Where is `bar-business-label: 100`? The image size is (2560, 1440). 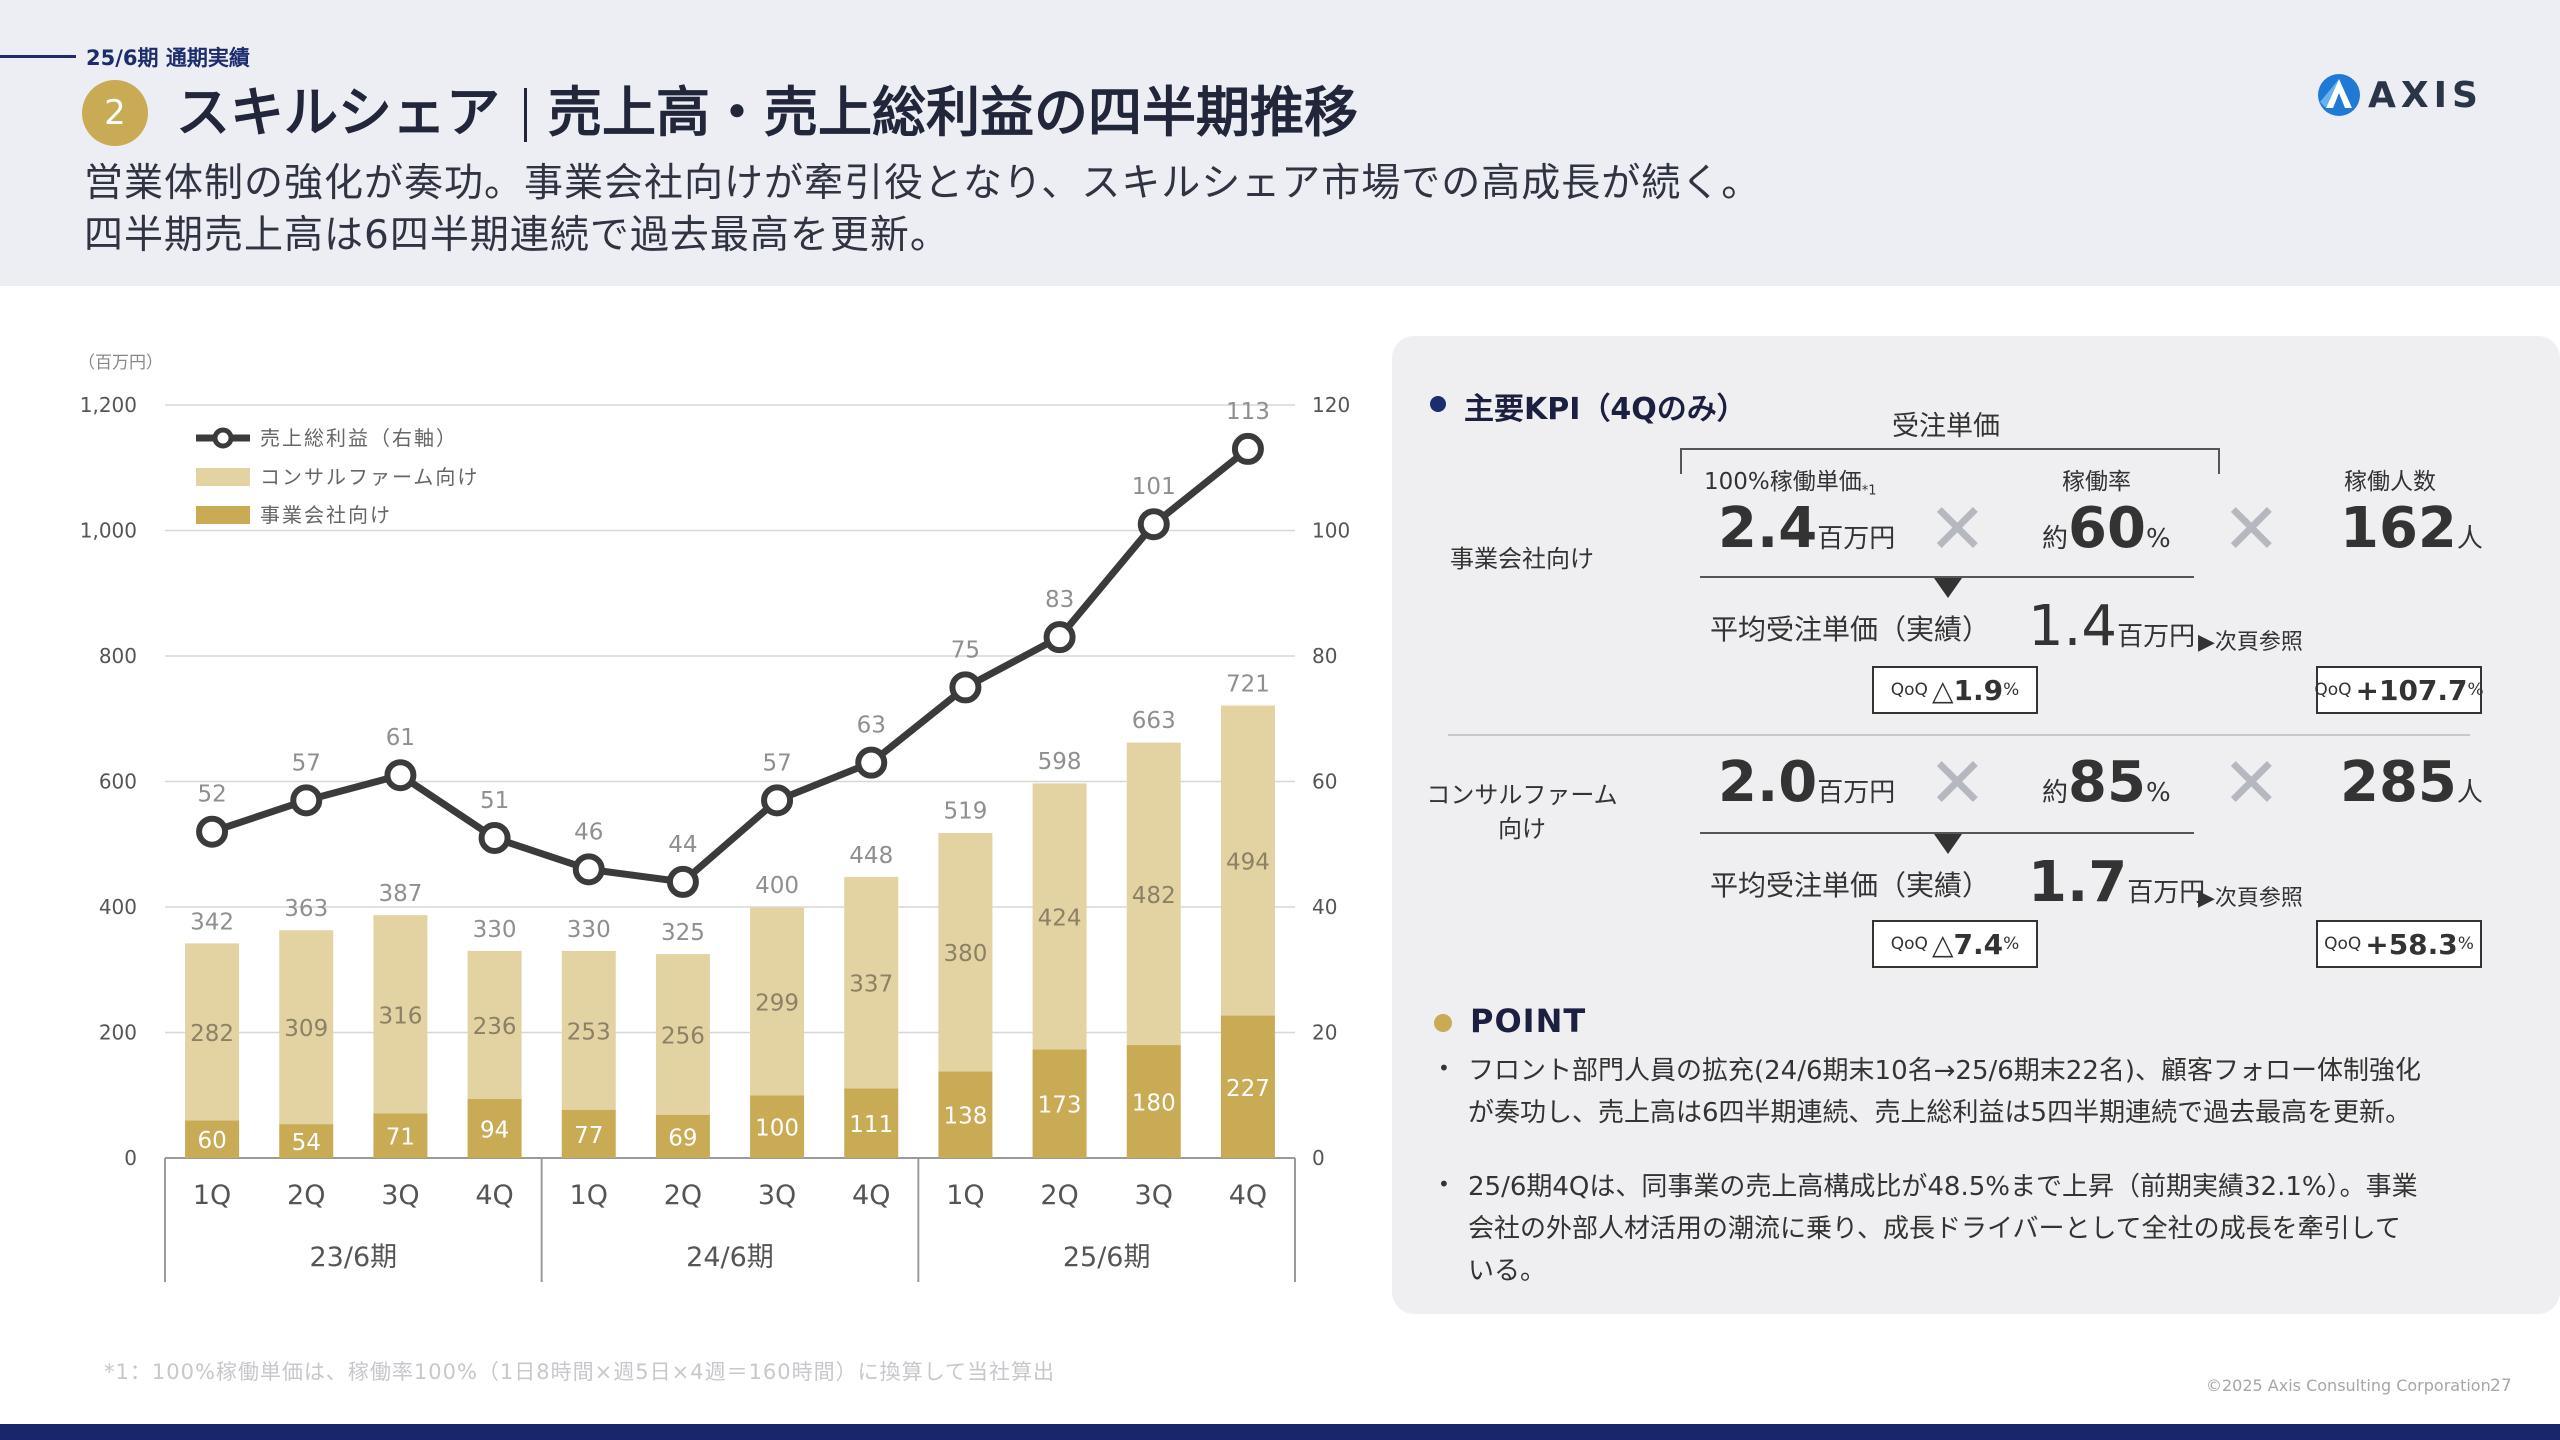 bar-business-label: 100 is located at coordinates (777, 1129).